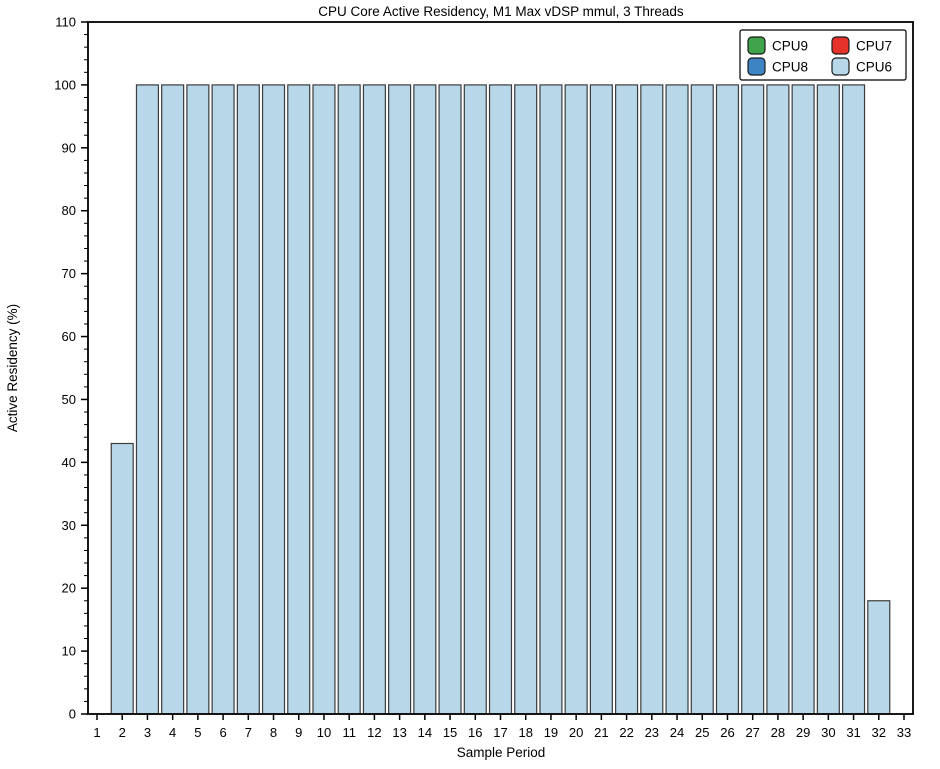  I want to click on y-tick-label: 10, so click(69, 651).